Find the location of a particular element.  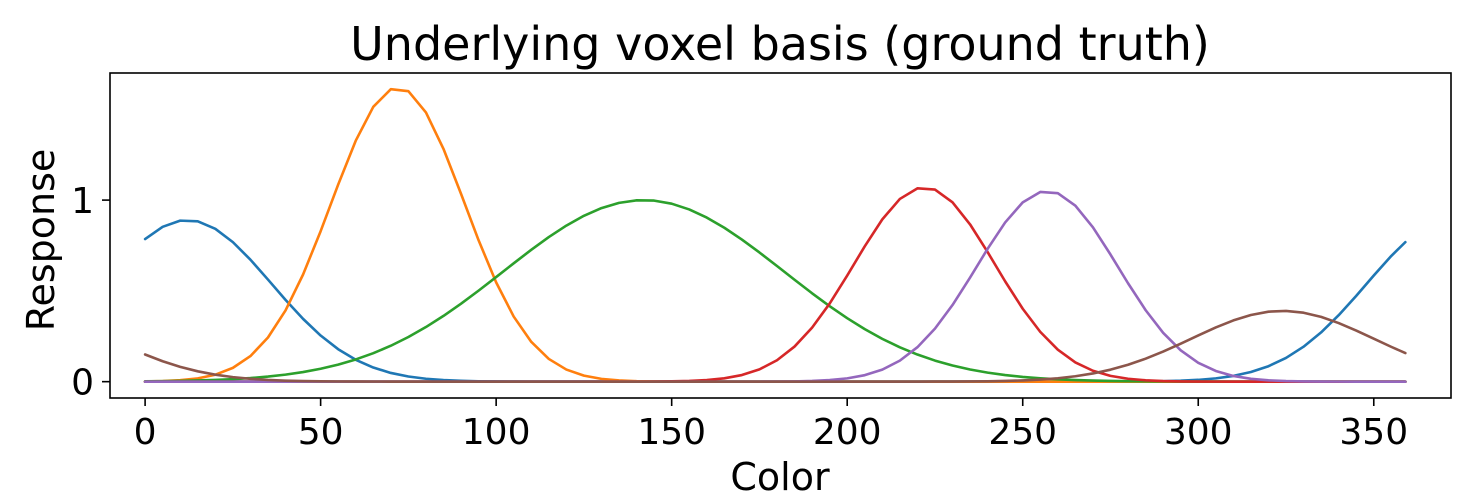

x-axis-label: Color is located at coordinates (780, 477).